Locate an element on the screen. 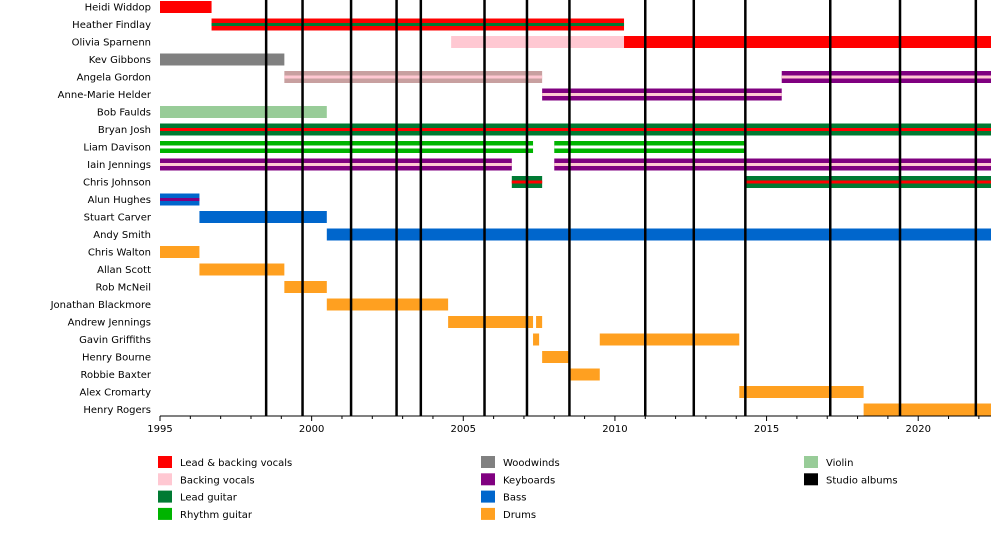  member-label: Gavin Griffiths is located at coordinates (115, 340).